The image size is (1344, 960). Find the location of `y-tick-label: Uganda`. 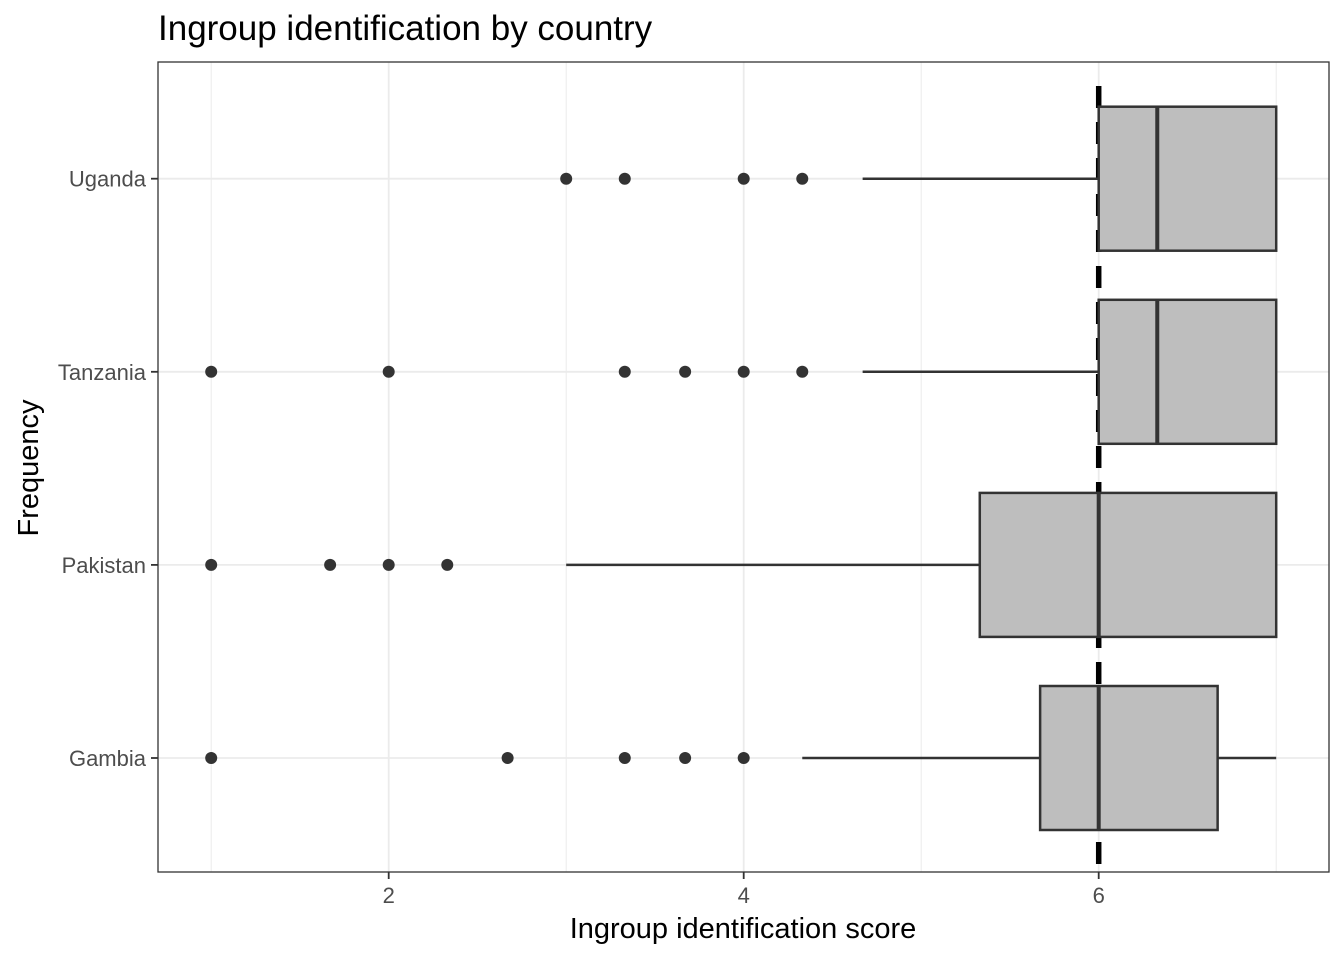

y-tick-label: Uganda is located at coordinates (108, 179).